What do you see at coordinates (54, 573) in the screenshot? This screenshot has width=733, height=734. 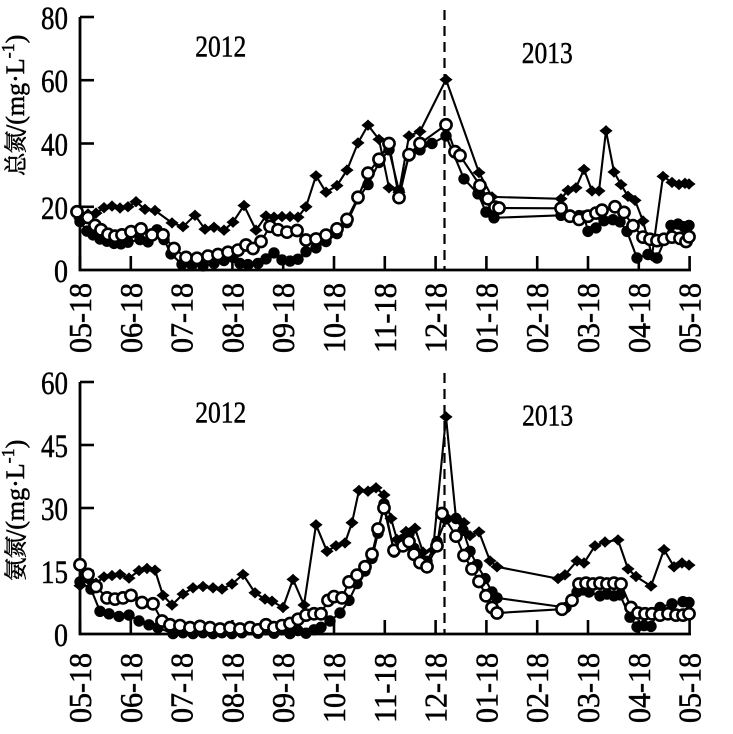 I see `svg-text: 15` at bounding box center [54, 573].